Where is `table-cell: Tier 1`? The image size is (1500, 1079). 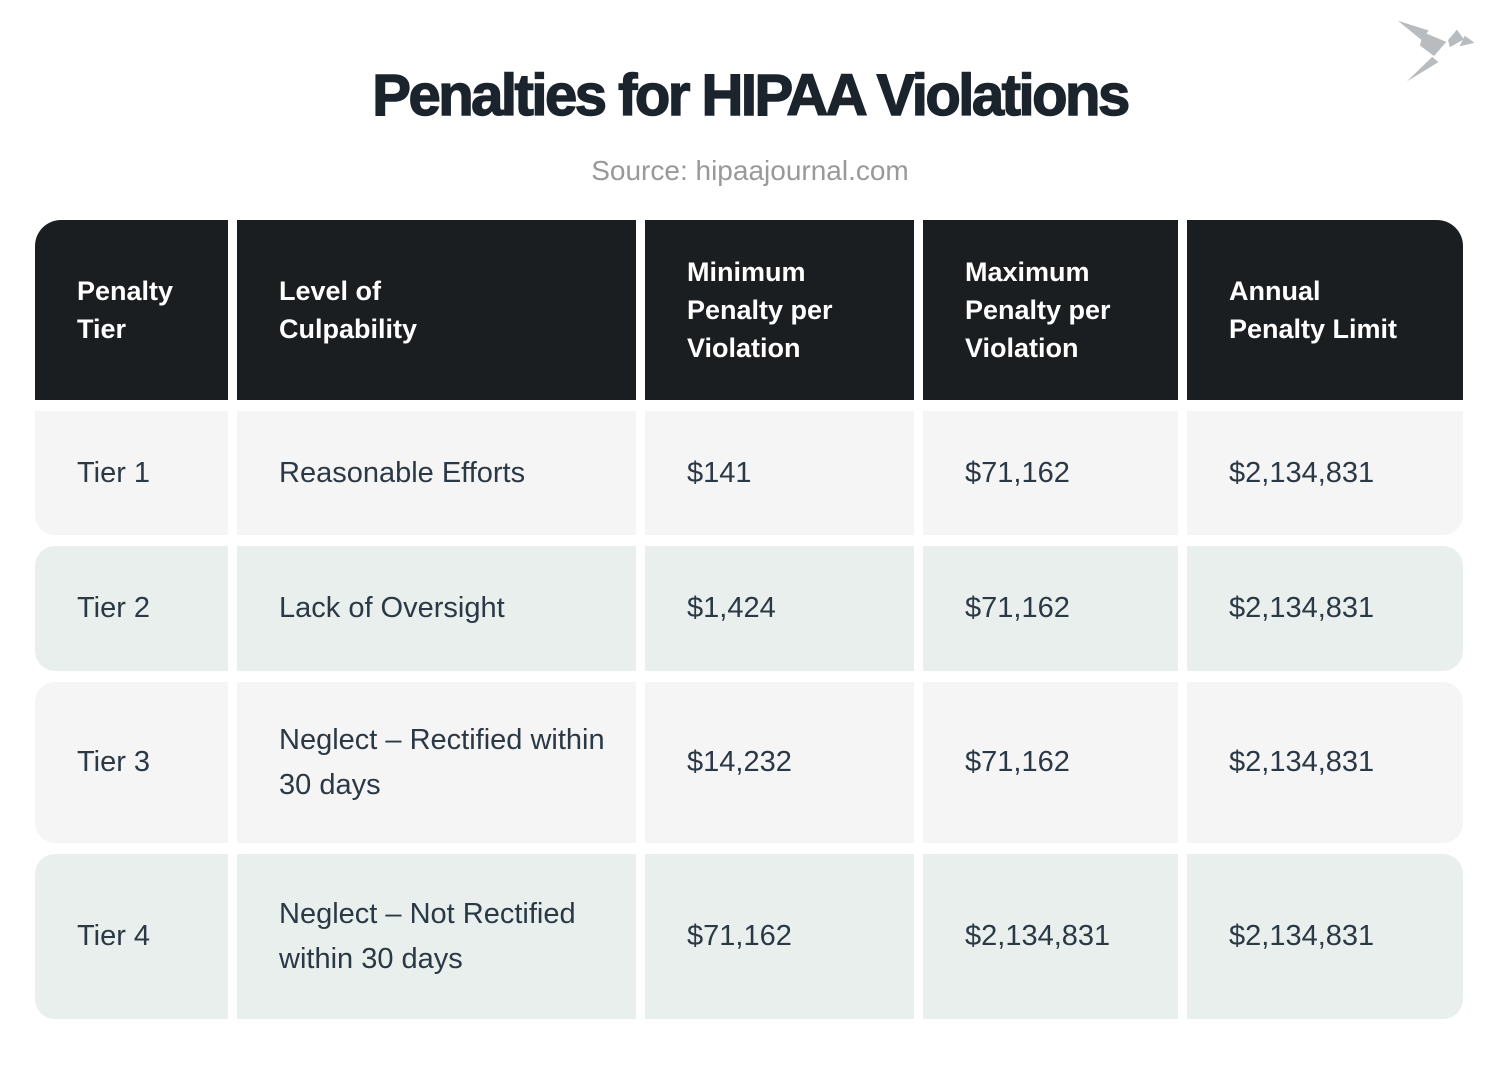
table-cell: Tier 1 is located at coordinates (131, 473).